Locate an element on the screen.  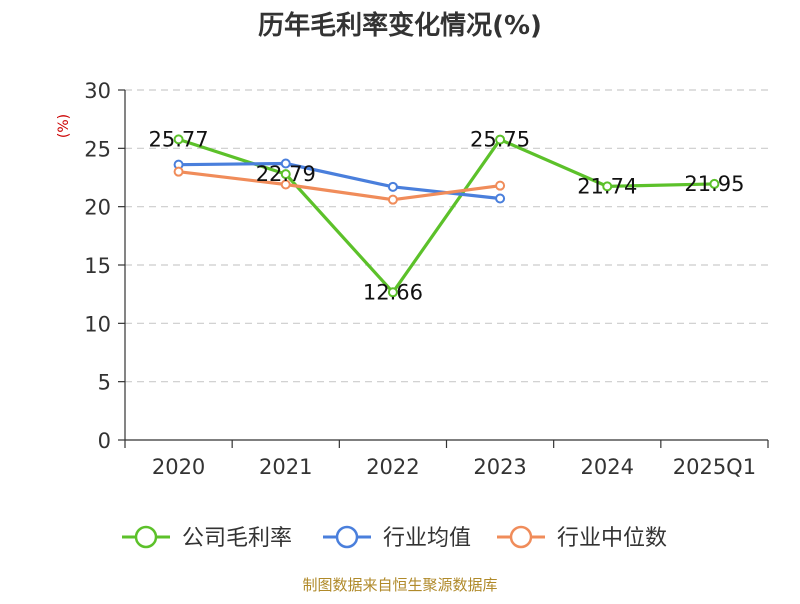
x-tick-label: 2020 is located at coordinates (178, 467).